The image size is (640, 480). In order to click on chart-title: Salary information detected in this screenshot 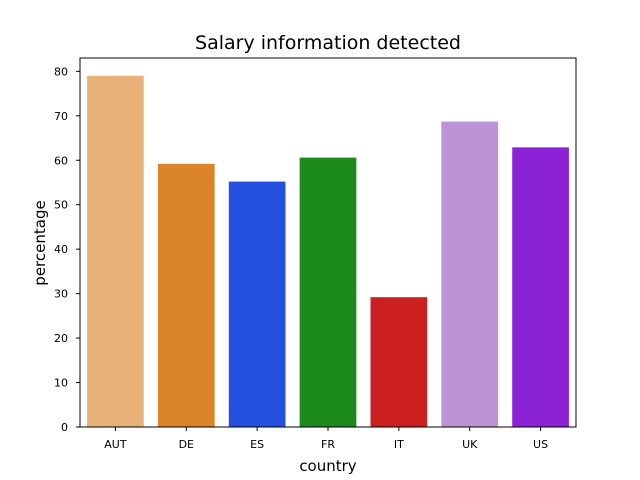, I will do `click(328, 43)`.